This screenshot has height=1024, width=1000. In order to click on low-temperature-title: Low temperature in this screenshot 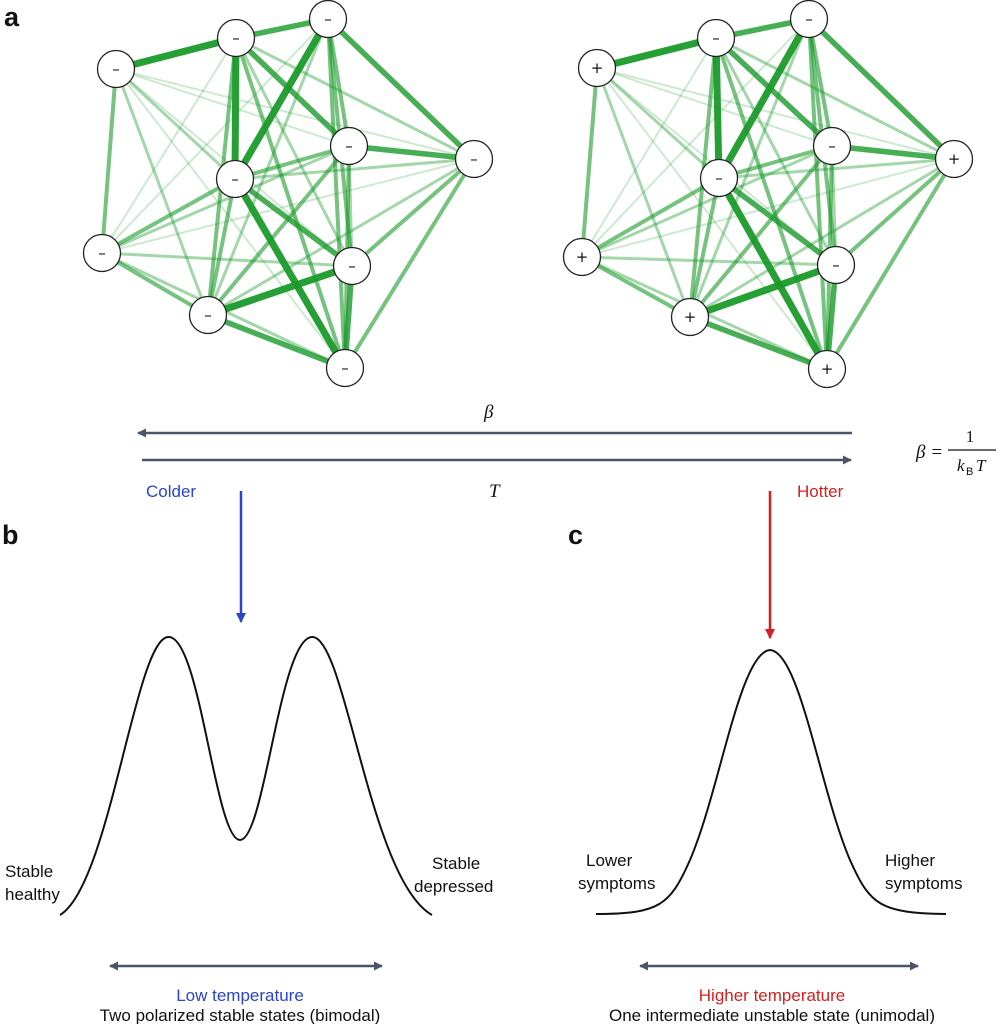, I will do `click(240, 995)`.